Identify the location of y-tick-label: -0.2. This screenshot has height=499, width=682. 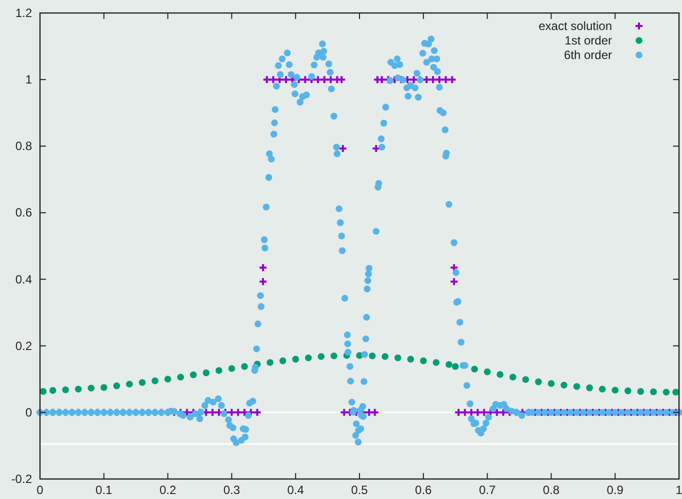
(21, 479).